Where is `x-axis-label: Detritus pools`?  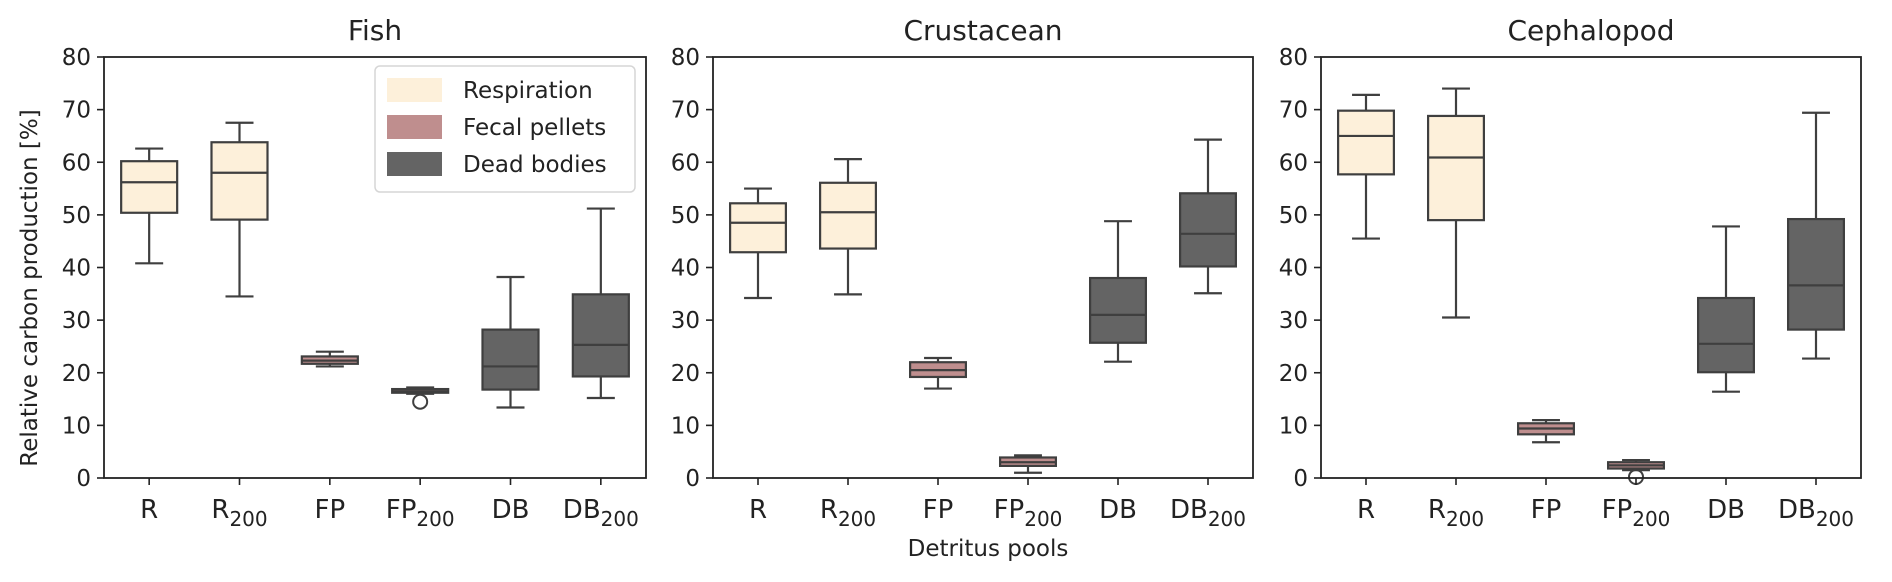 x-axis-label: Detritus pools is located at coordinates (988, 549).